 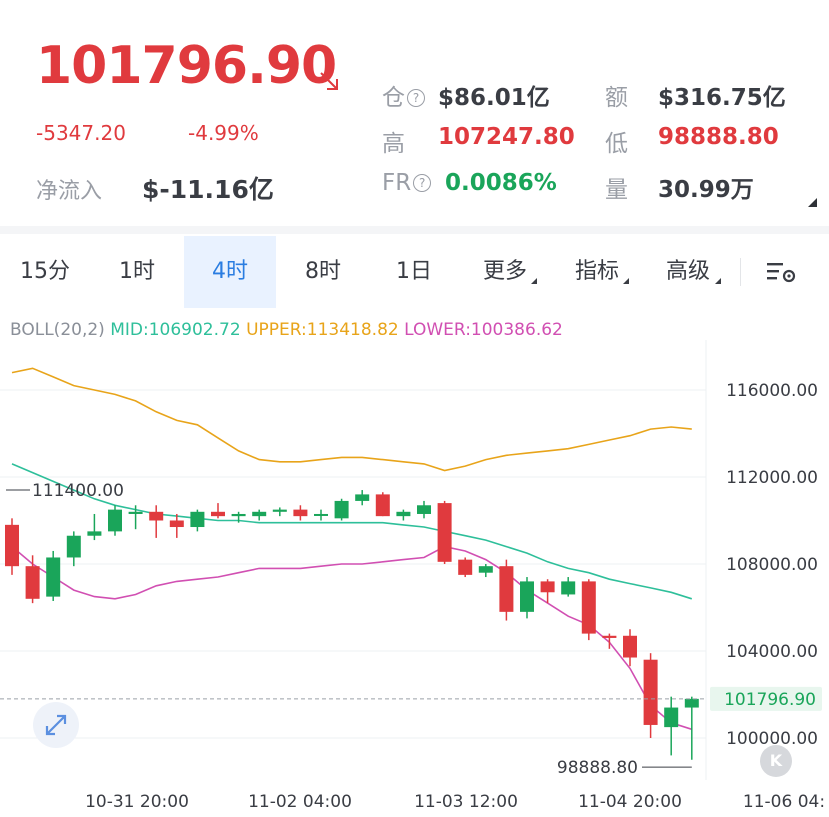 I want to click on y-tick-label: 112000.00, so click(x=772, y=478).